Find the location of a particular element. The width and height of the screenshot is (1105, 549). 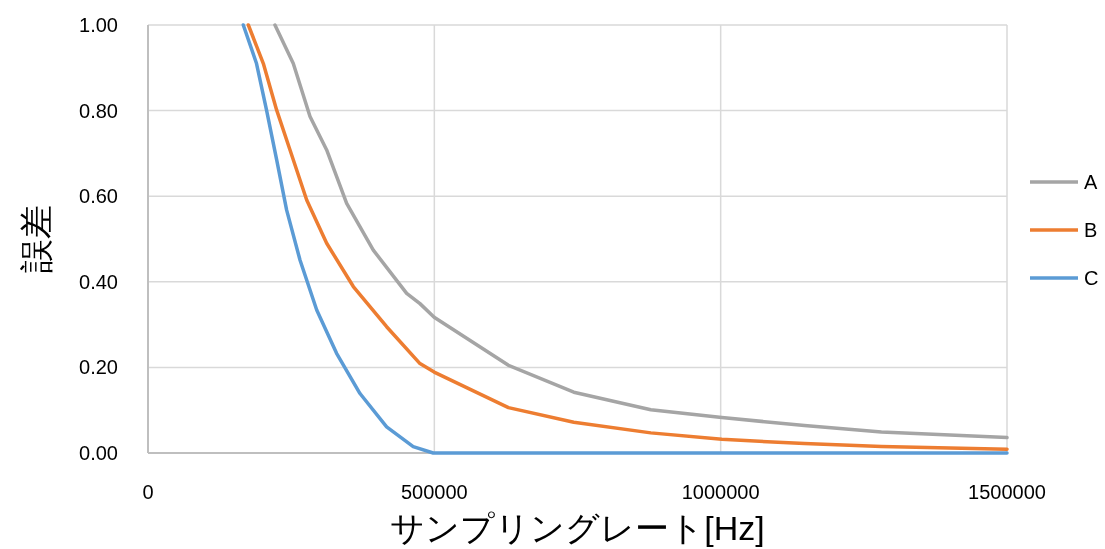

y-axis-title: 誤差 is located at coordinates (36, 239).